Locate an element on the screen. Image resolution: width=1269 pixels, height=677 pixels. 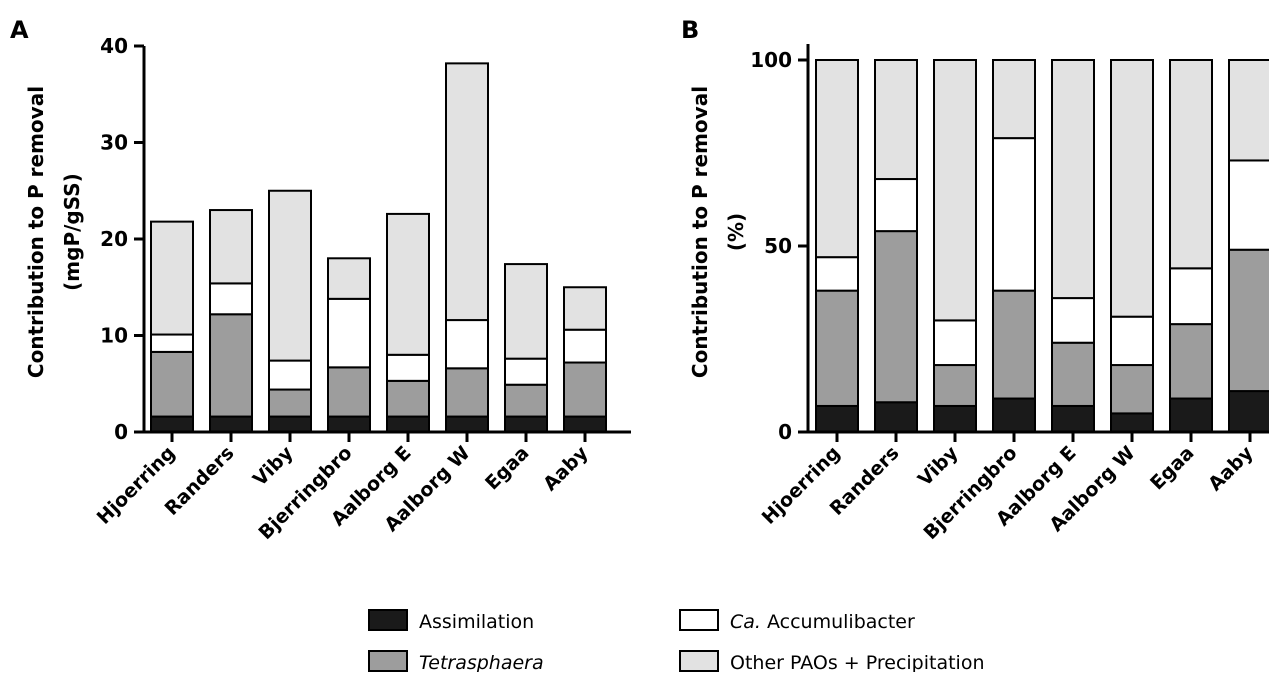
legend-label-italic: Tetrasphaera is located at coordinates (481, 662).